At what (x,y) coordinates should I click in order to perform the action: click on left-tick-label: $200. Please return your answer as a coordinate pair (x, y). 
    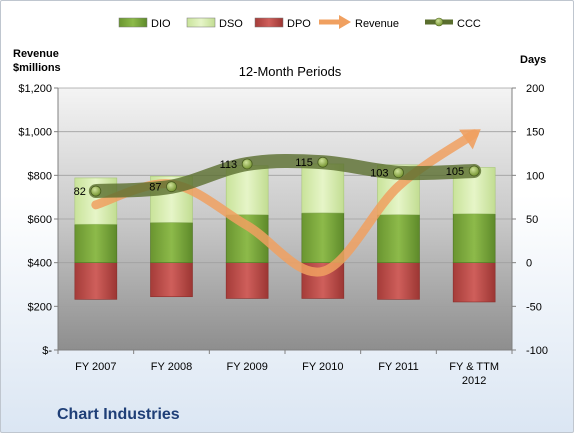
    Looking at the image, I should click on (40, 307).